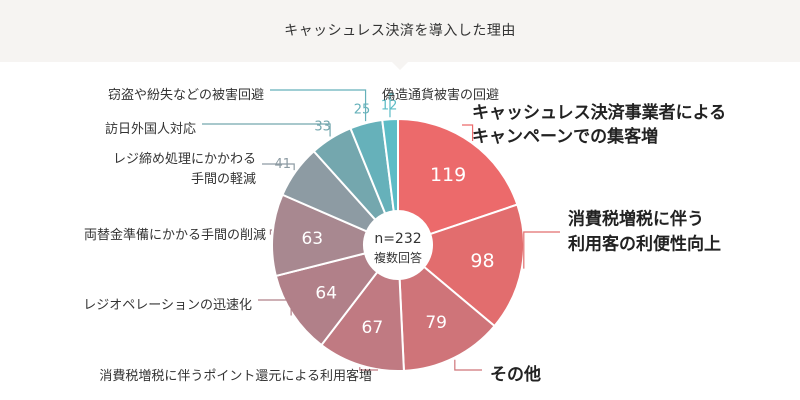 Image resolution: width=800 pixels, height=400 pixels. I want to click on chart-title: キャッシュレス決済を導入した理由, so click(400, 31).